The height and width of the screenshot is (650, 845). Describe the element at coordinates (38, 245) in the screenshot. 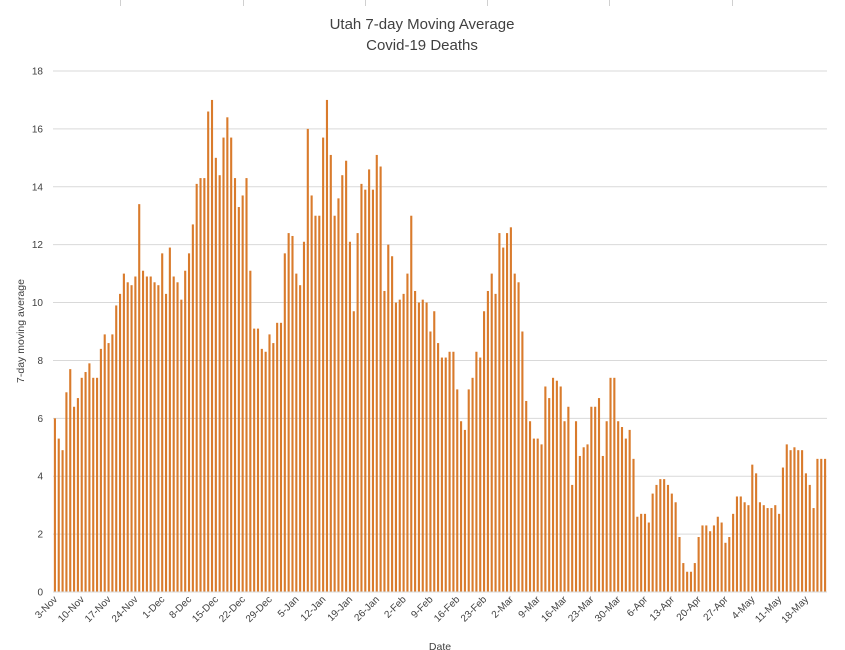

I see `y-tick-label: 12` at that location.